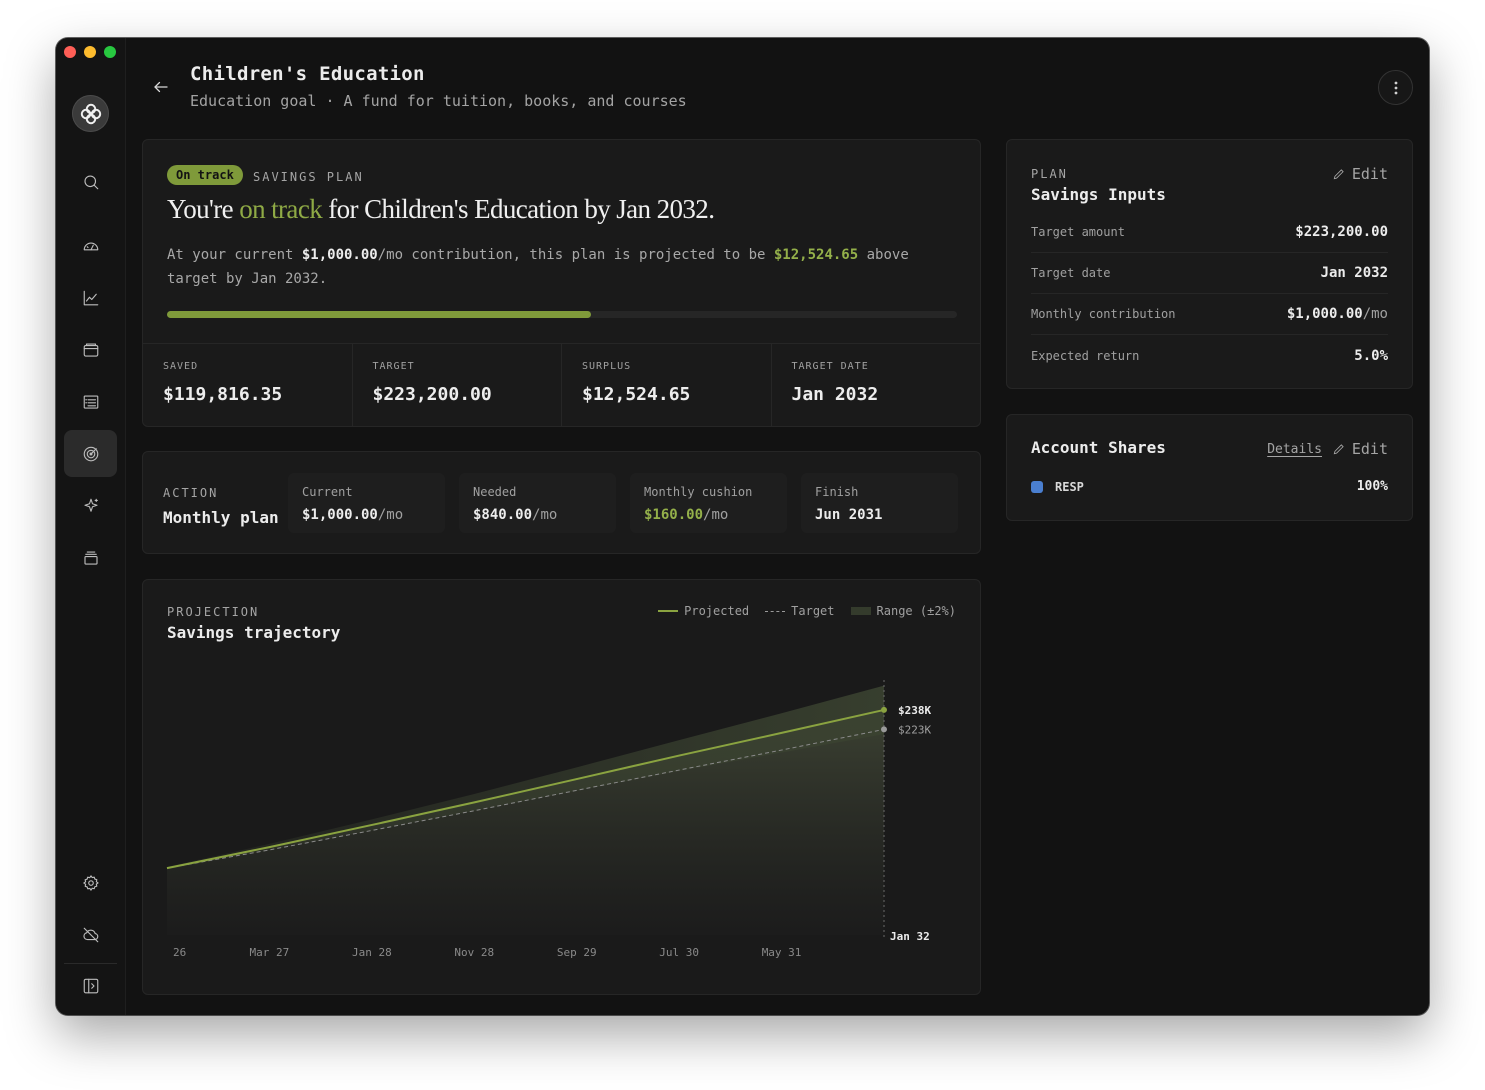 The height and width of the screenshot is (1090, 1485). What do you see at coordinates (1209, 355) in the screenshot?
I see `input-row-expected-return: Expected return 5.0%` at bounding box center [1209, 355].